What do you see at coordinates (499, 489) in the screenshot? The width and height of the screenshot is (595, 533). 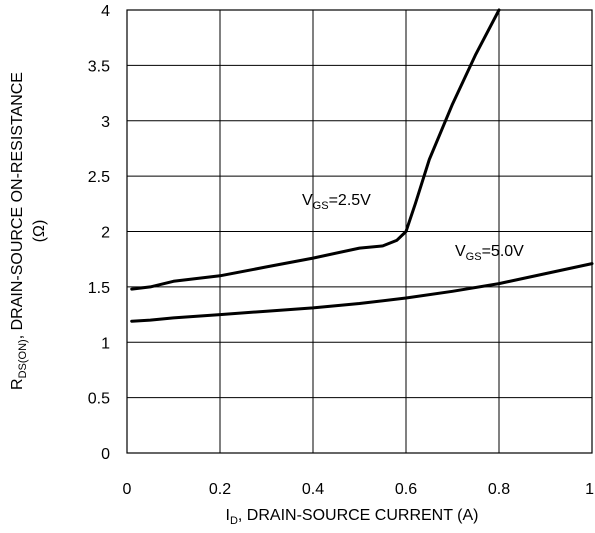 I see `x-tick-label: 0.8` at bounding box center [499, 489].